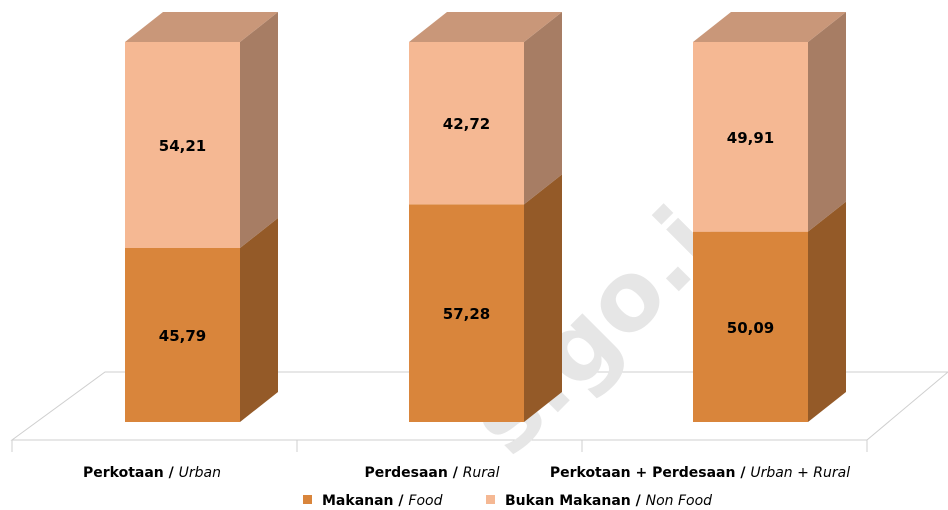 This screenshot has height=510, width=948. I want to click on legend-item-0: Makanan / Food, so click(373, 501).